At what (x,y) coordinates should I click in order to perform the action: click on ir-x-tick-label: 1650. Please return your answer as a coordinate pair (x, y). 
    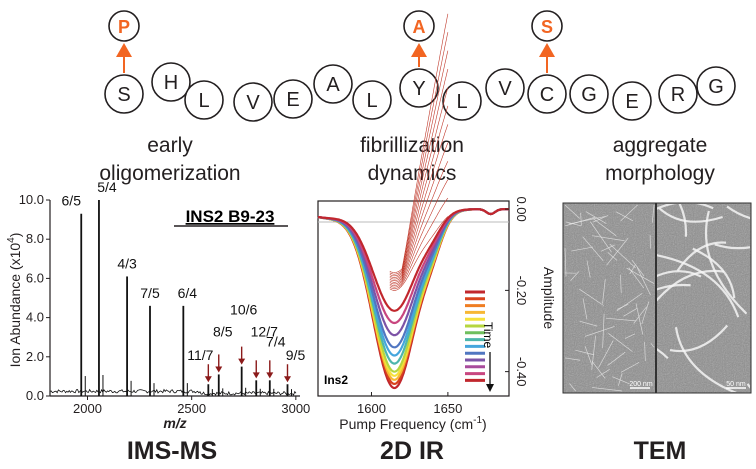
    Looking at the image, I should click on (447, 408).